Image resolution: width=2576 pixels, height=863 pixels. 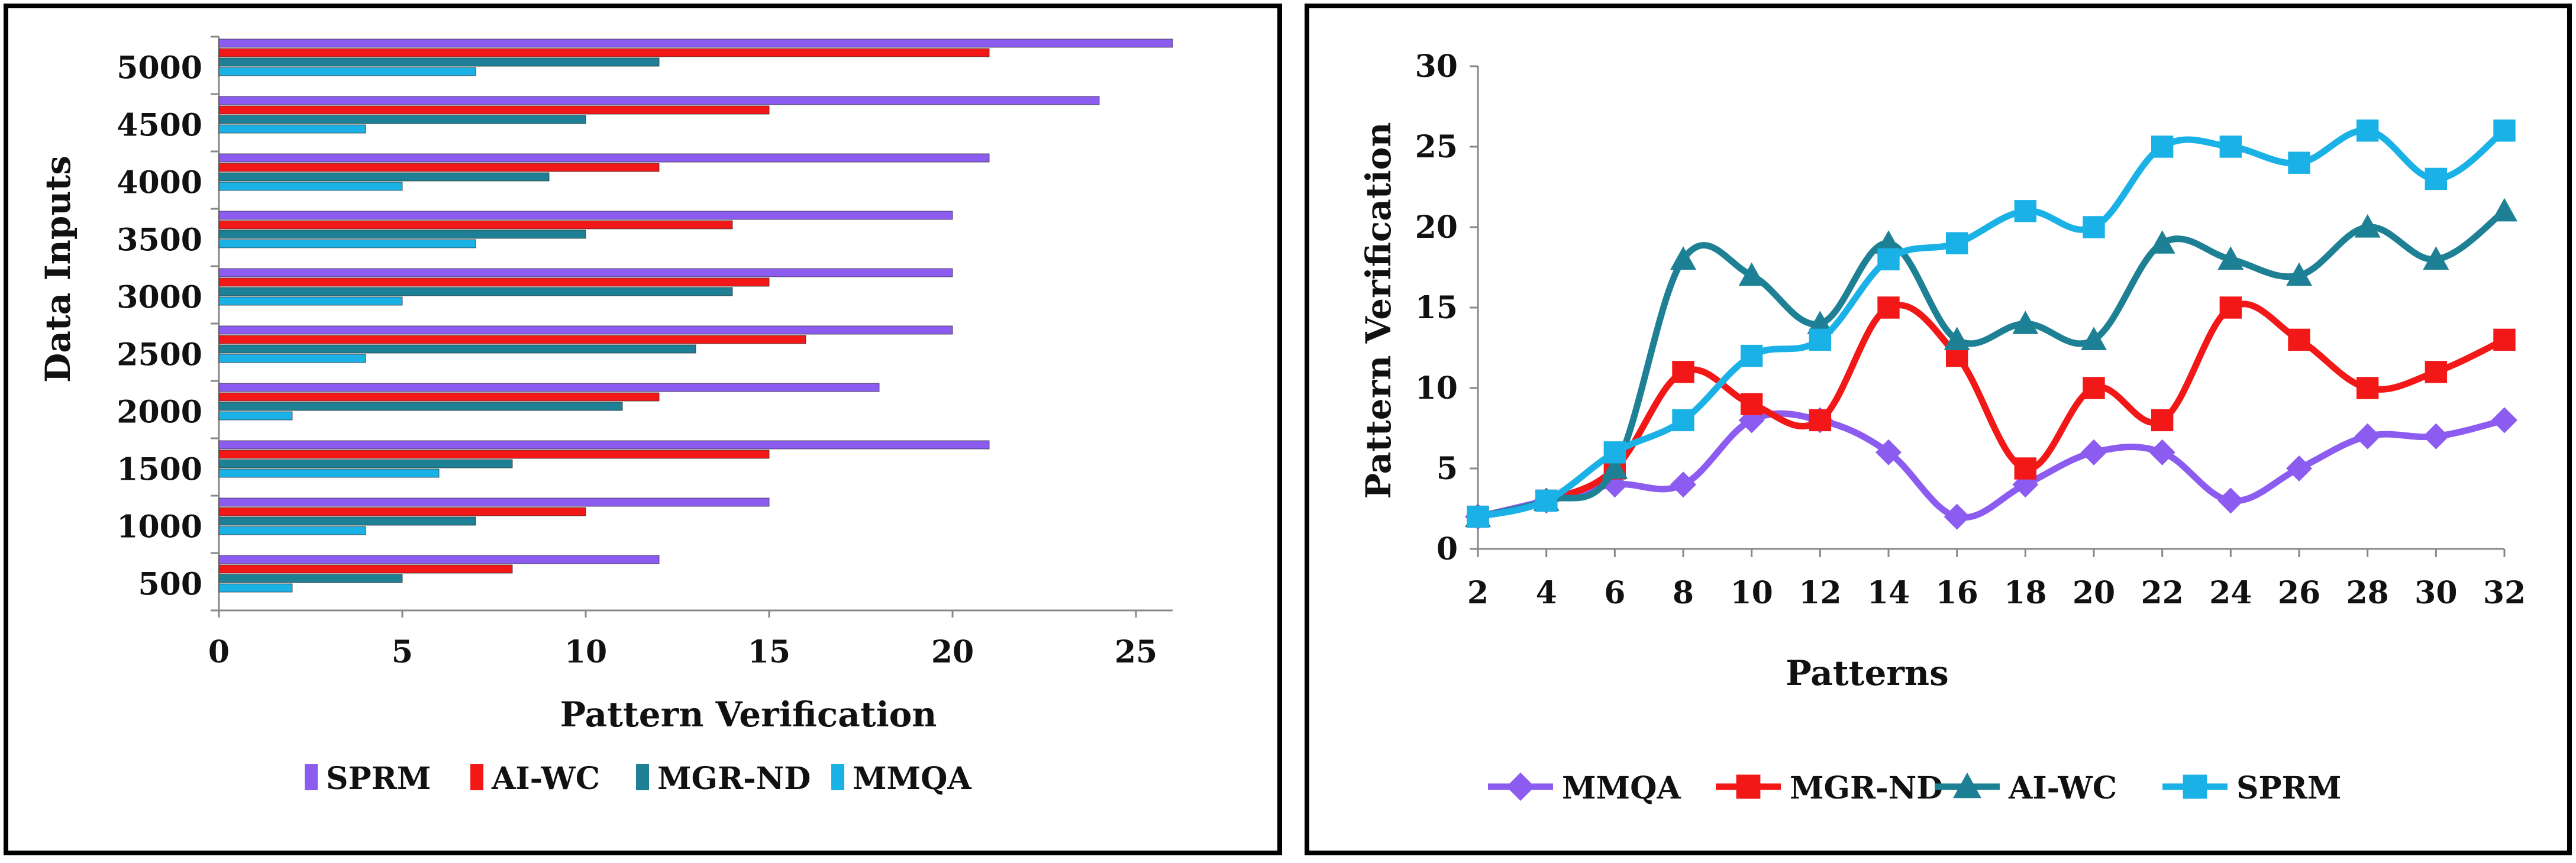 What do you see at coordinates (1614, 593) in the screenshot?
I see `line-x-tick-label: 6` at bounding box center [1614, 593].